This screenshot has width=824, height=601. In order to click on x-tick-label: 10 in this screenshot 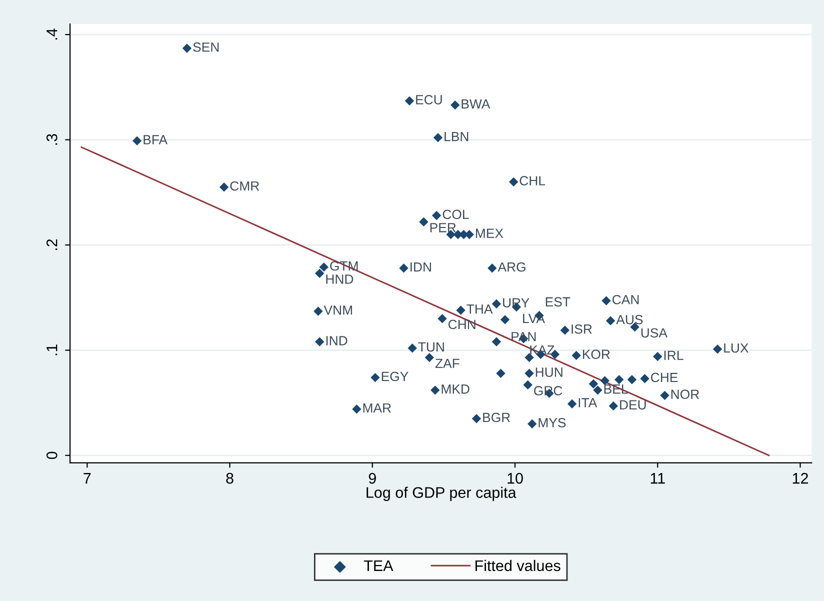, I will do `click(515, 478)`.